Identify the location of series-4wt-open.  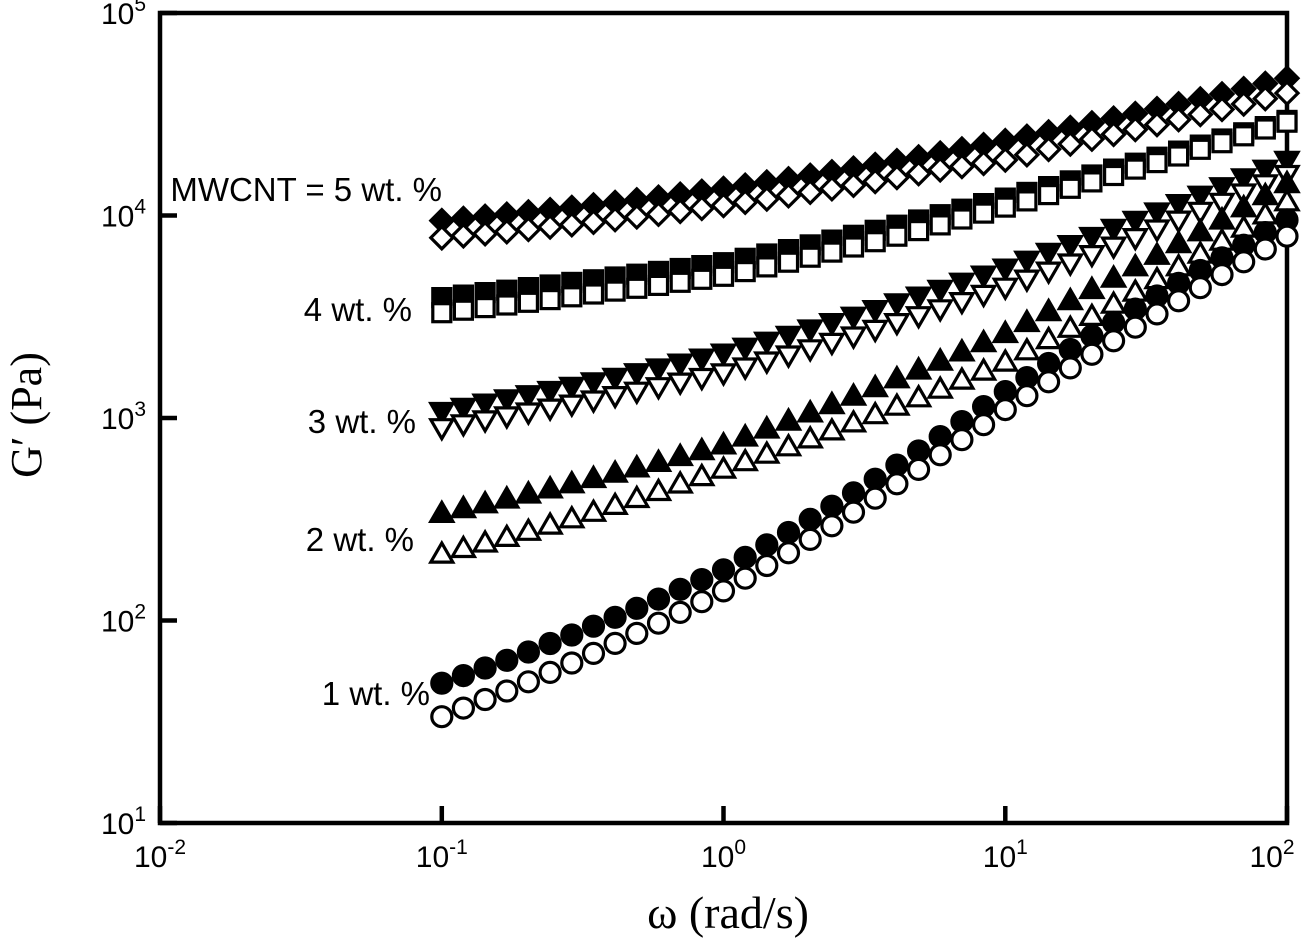
(864, 217).